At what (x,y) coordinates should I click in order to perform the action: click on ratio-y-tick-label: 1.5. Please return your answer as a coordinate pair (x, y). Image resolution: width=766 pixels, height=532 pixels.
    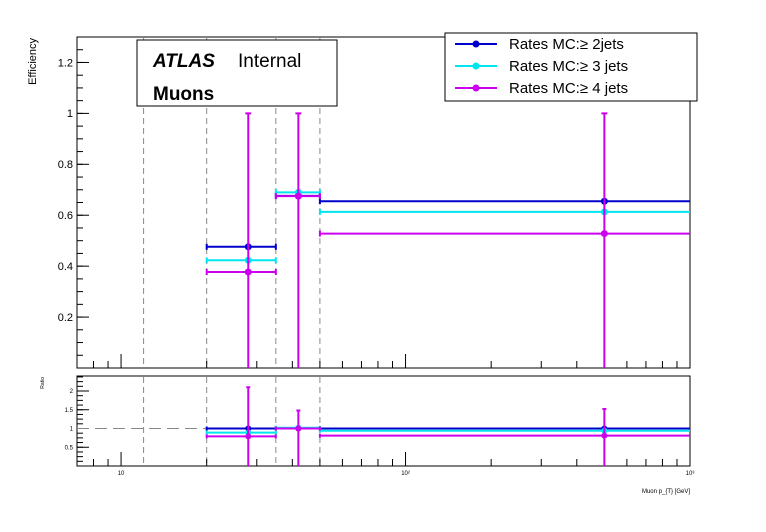
    Looking at the image, I should click on (69, 411).